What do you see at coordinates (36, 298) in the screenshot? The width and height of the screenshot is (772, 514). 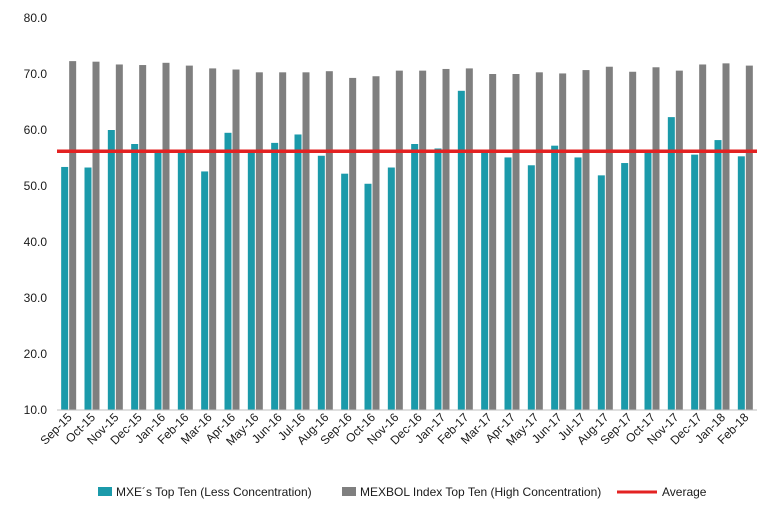 I see `y-tick-label: 30.0` at bounding box center [36, 298].